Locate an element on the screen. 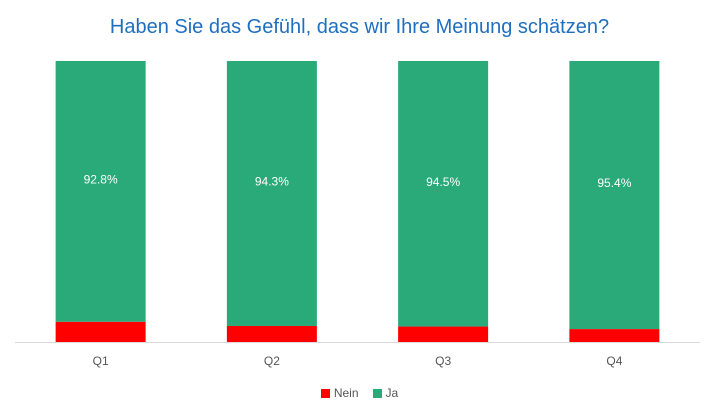 This screenshot has height=419, width=719. bar-ja-q4 is located at coordinates (614, 195).